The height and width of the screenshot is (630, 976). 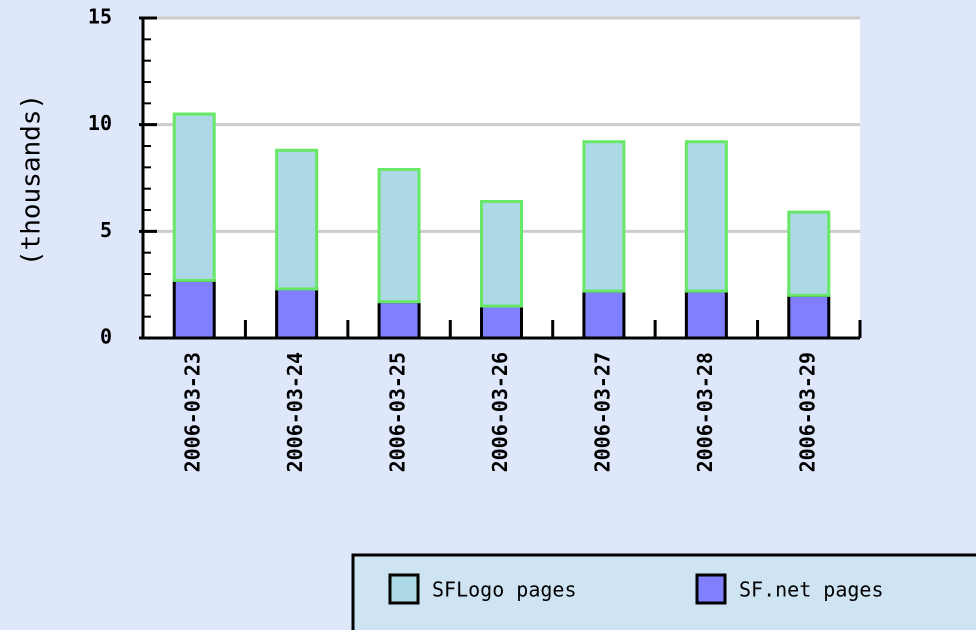 I want to click on x-tick-label: 2006-03-27, so click(x=602, y=412).